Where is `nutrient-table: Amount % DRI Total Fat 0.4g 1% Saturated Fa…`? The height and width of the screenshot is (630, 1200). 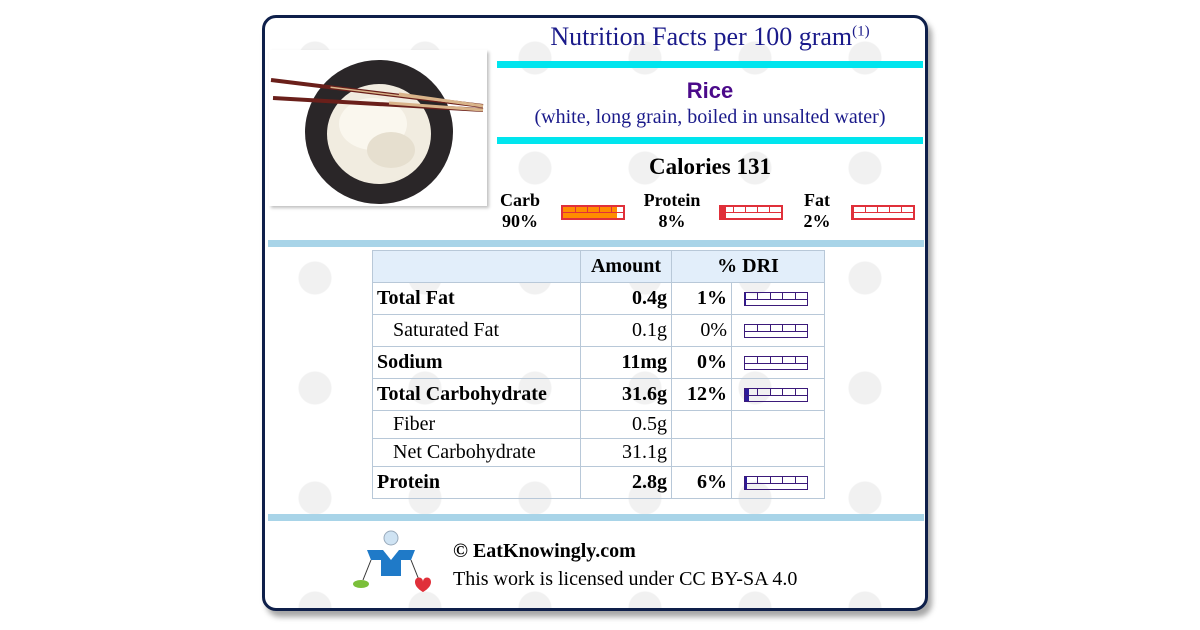
nutrient-table: Amount % DRI Total Fat 0.4g 1% Saturated Fa… is located at coordinates (598, 374).